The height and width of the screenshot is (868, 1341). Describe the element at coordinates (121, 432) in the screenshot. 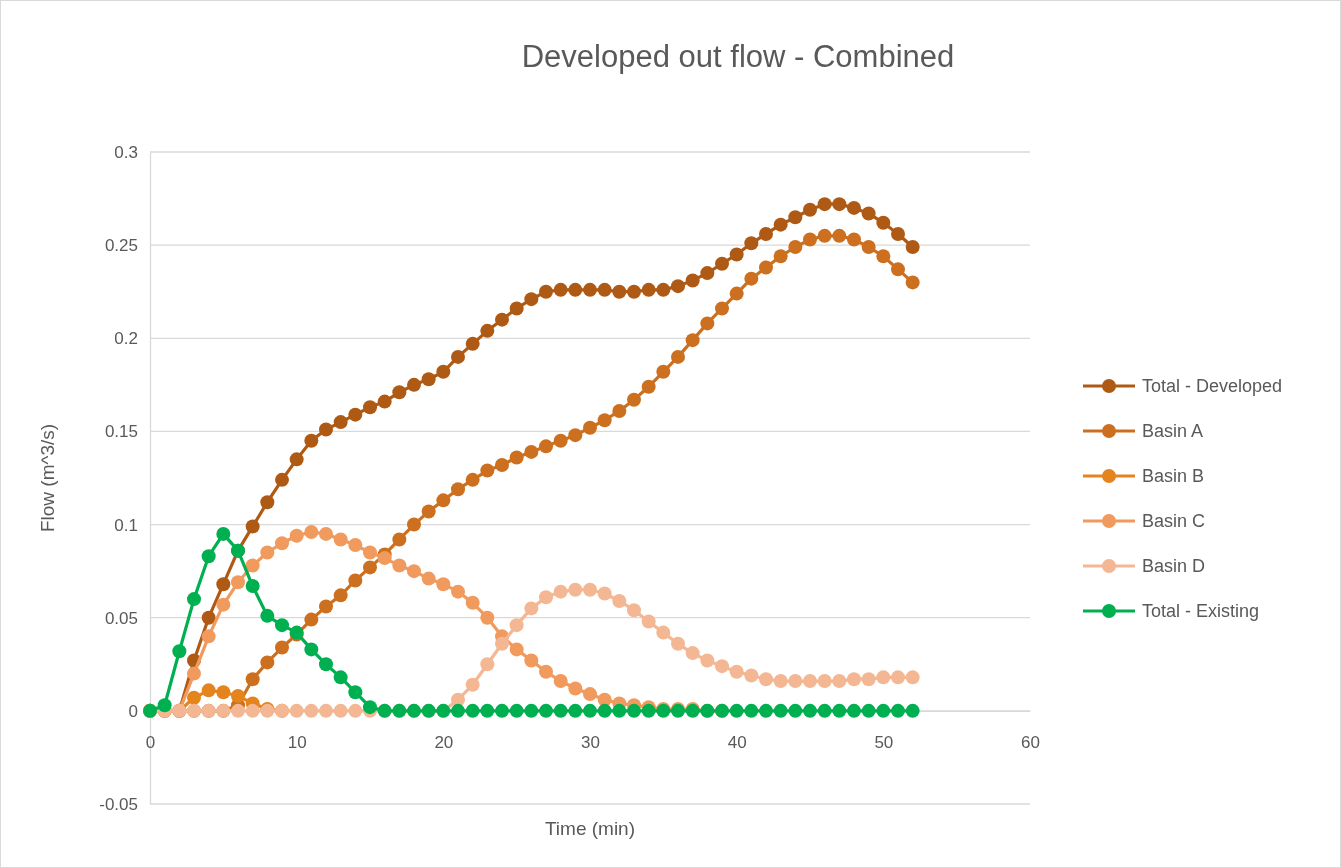

I see `y-tick-label: 0.15` at that location.